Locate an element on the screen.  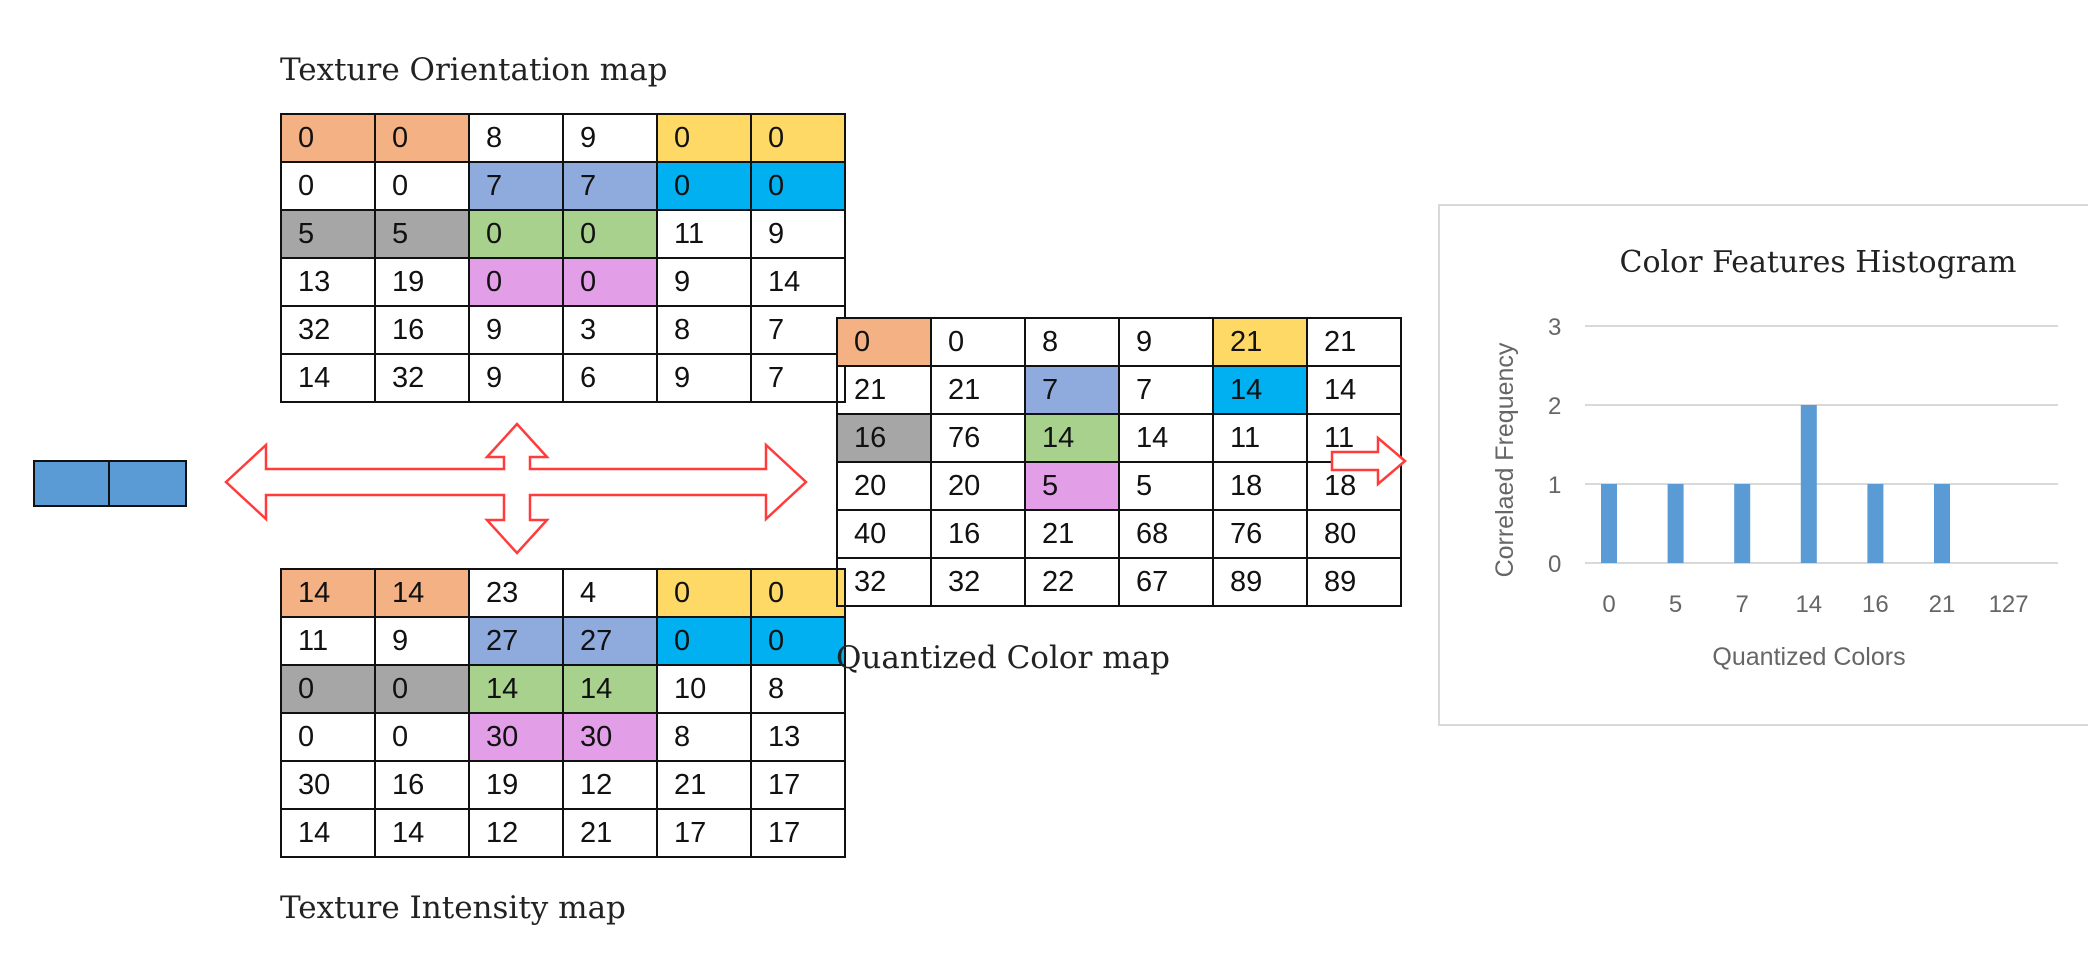
x-axis-label: Quantized Colors is located at coordinates (1808, 657).